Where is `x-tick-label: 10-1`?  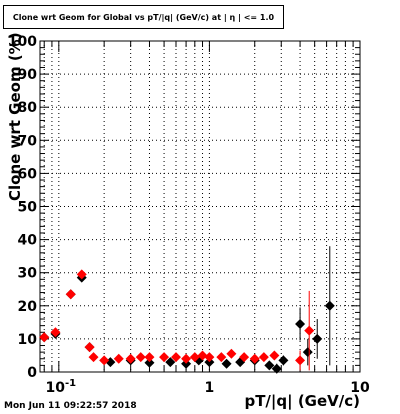 x-tick-label: 10-1 is located at coordinates (61, 387).